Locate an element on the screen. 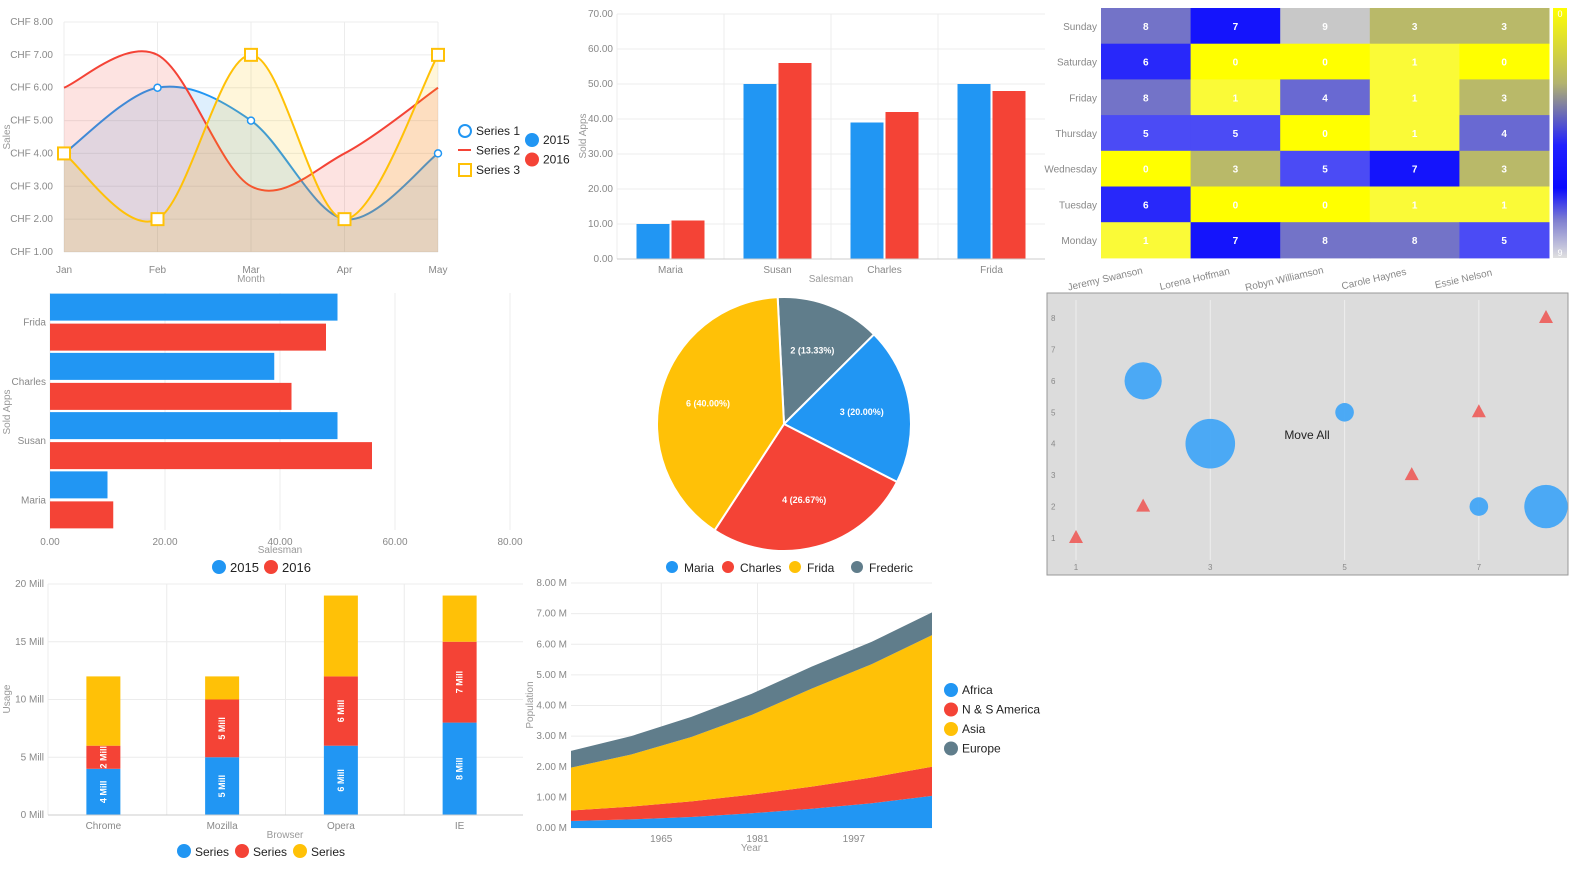  legend-label: Africa is located at coordinates (977, 690).